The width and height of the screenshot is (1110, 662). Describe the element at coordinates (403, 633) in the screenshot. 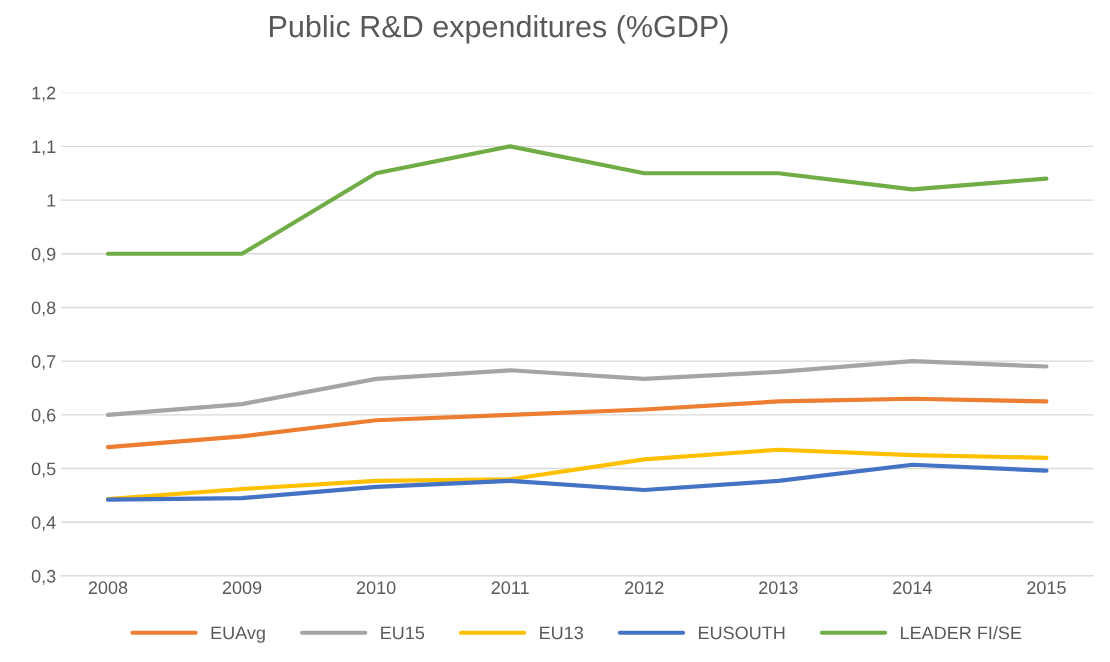

I see `legend-label: EU15` at that location.